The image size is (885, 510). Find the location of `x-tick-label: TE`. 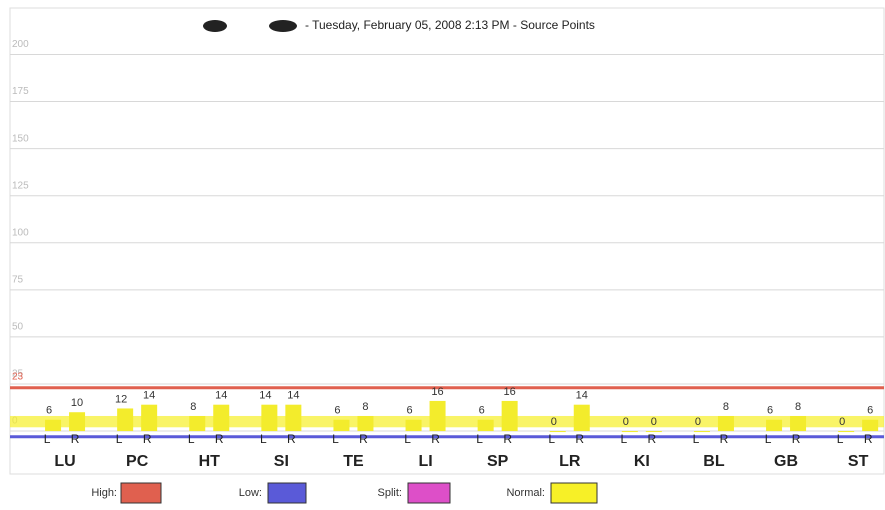

x-tick-label: TE is located at coordinates (353, 461).